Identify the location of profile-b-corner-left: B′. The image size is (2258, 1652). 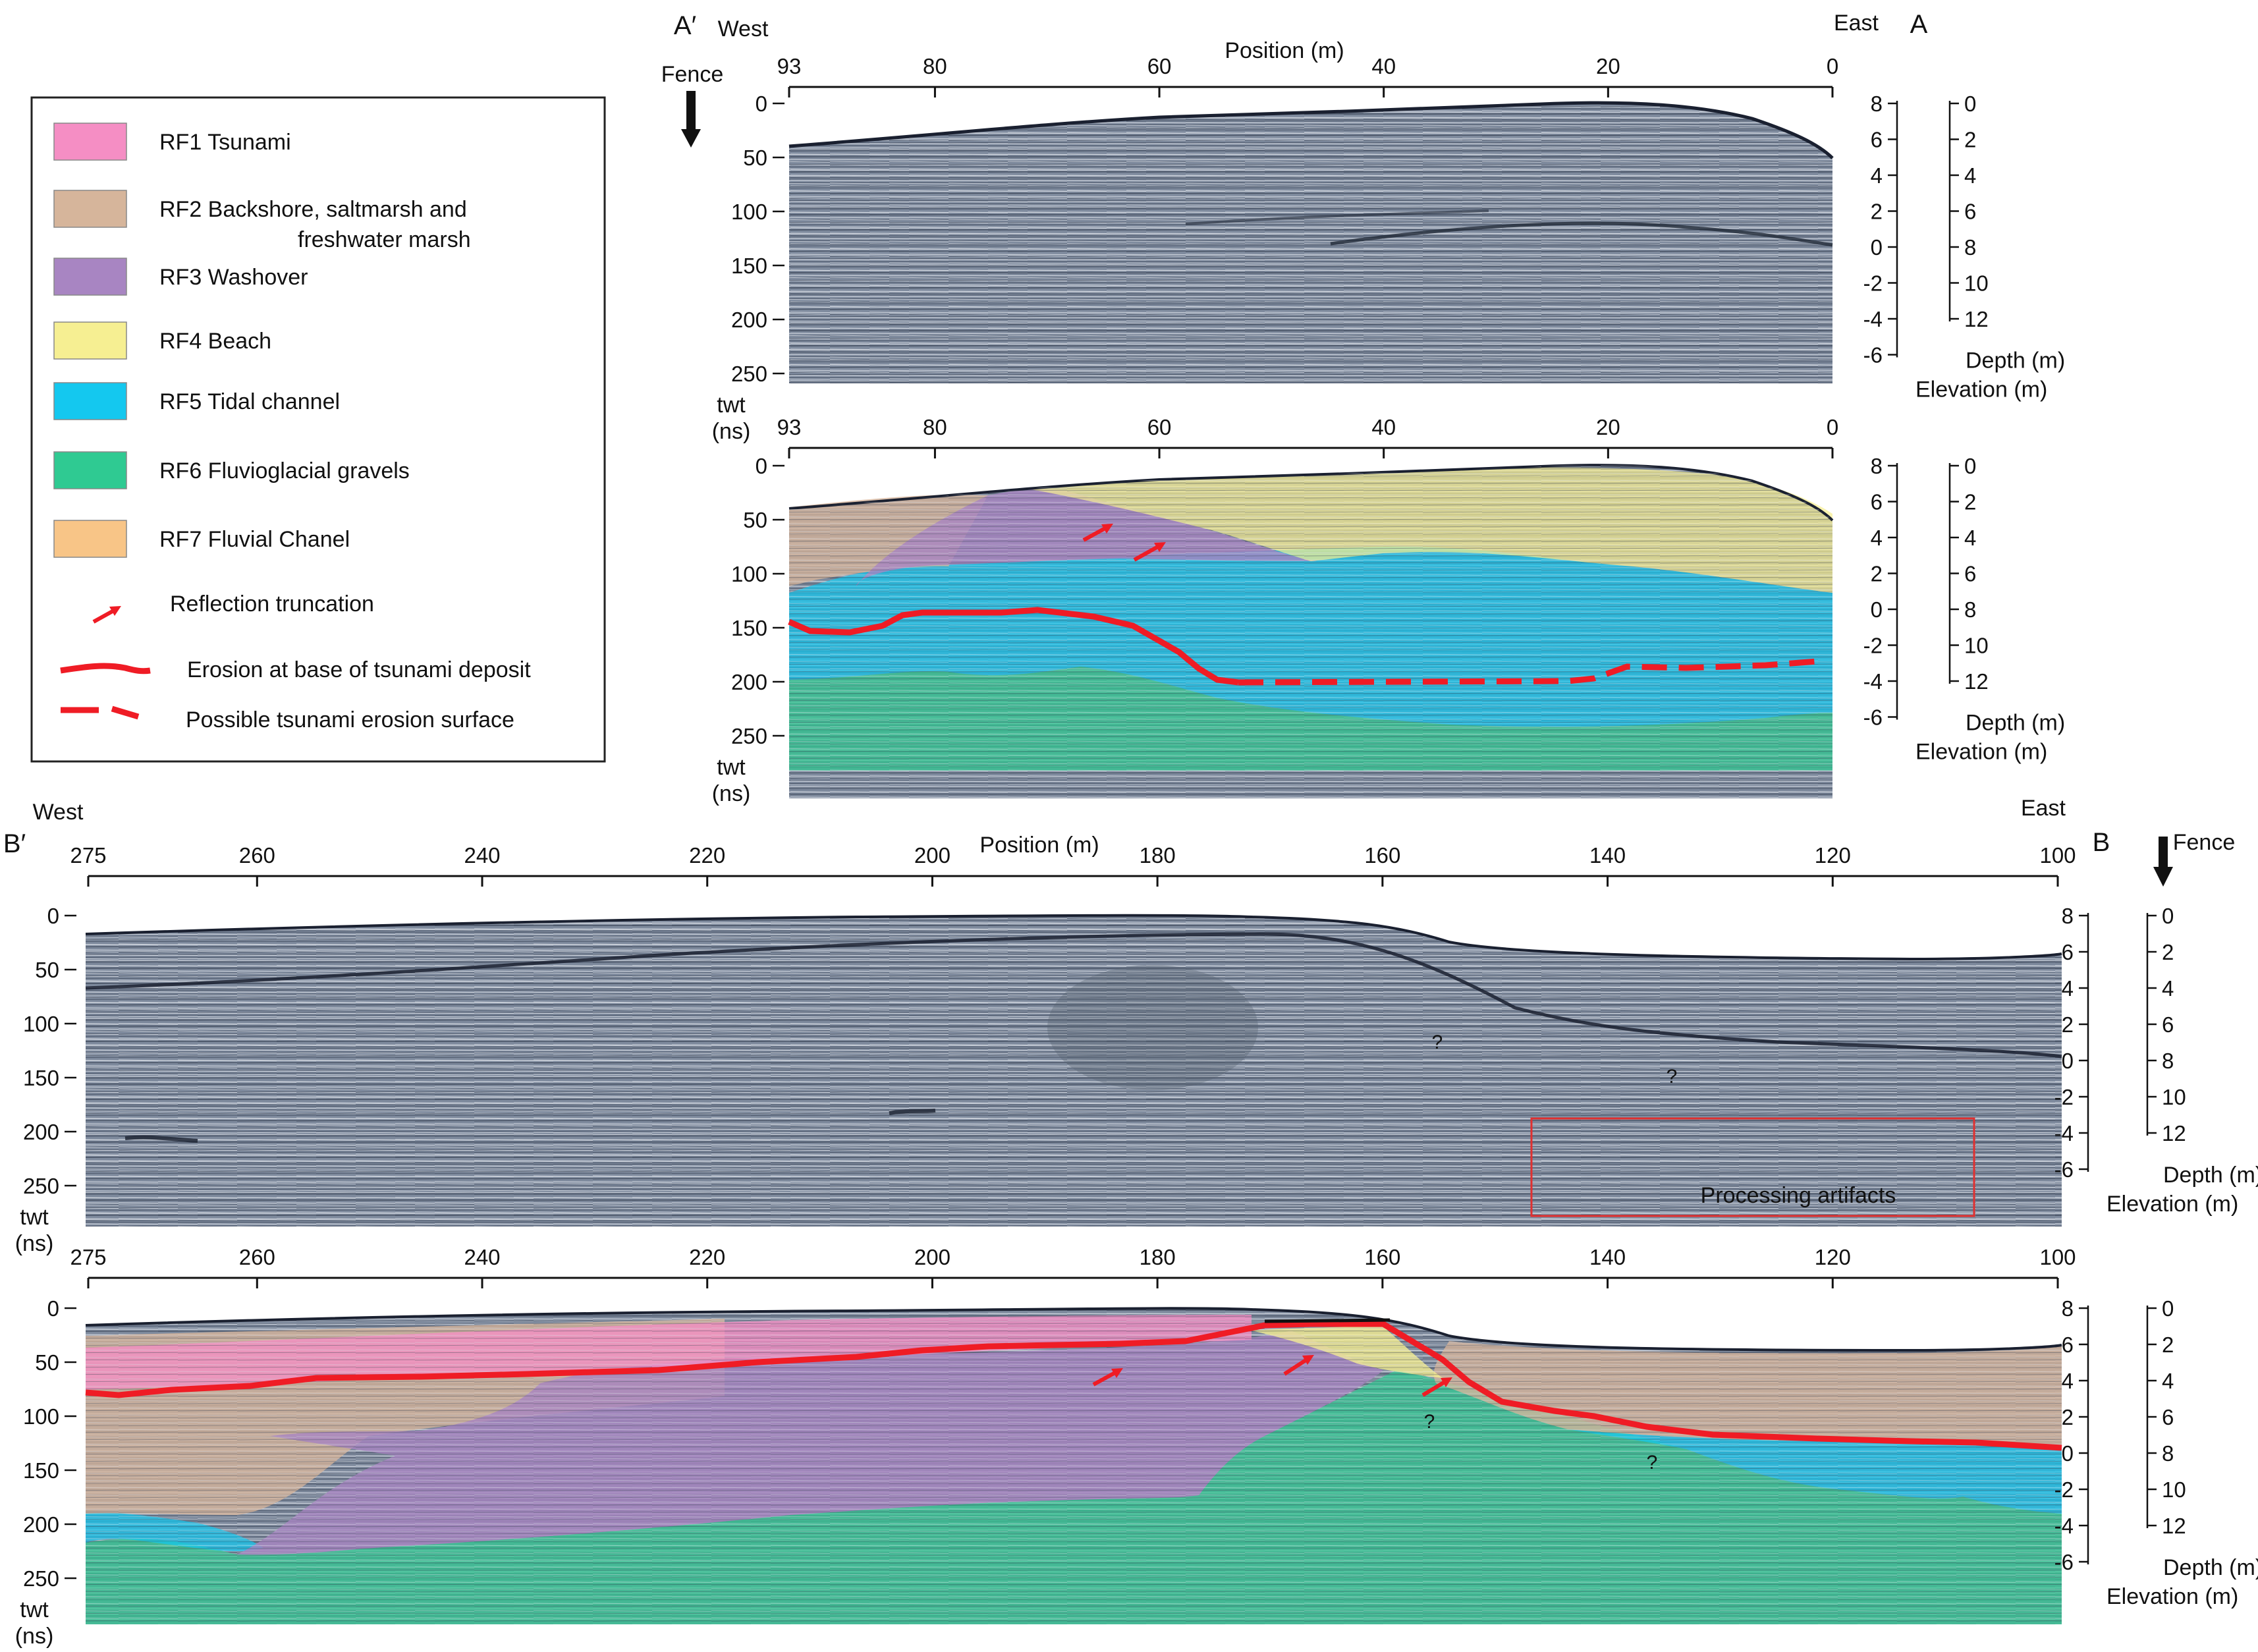
(14, 843).